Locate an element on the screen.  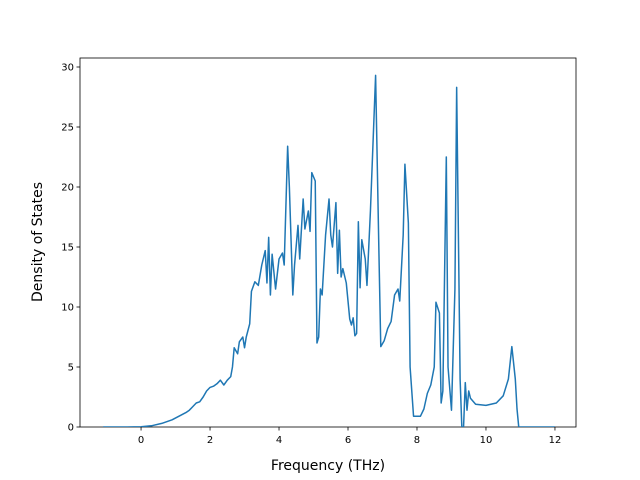
x-tick-label: 0 is located at coordinates (141, 440).